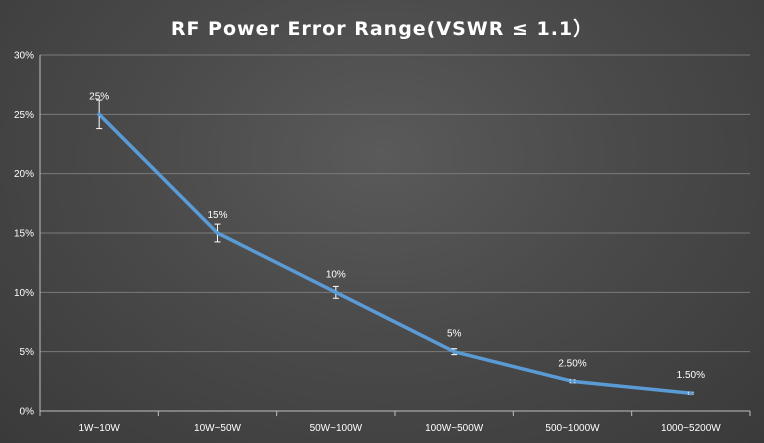 The height and width of the screenshot is (443, 764). I want to click on data-label: 10%, so click(336, 274).